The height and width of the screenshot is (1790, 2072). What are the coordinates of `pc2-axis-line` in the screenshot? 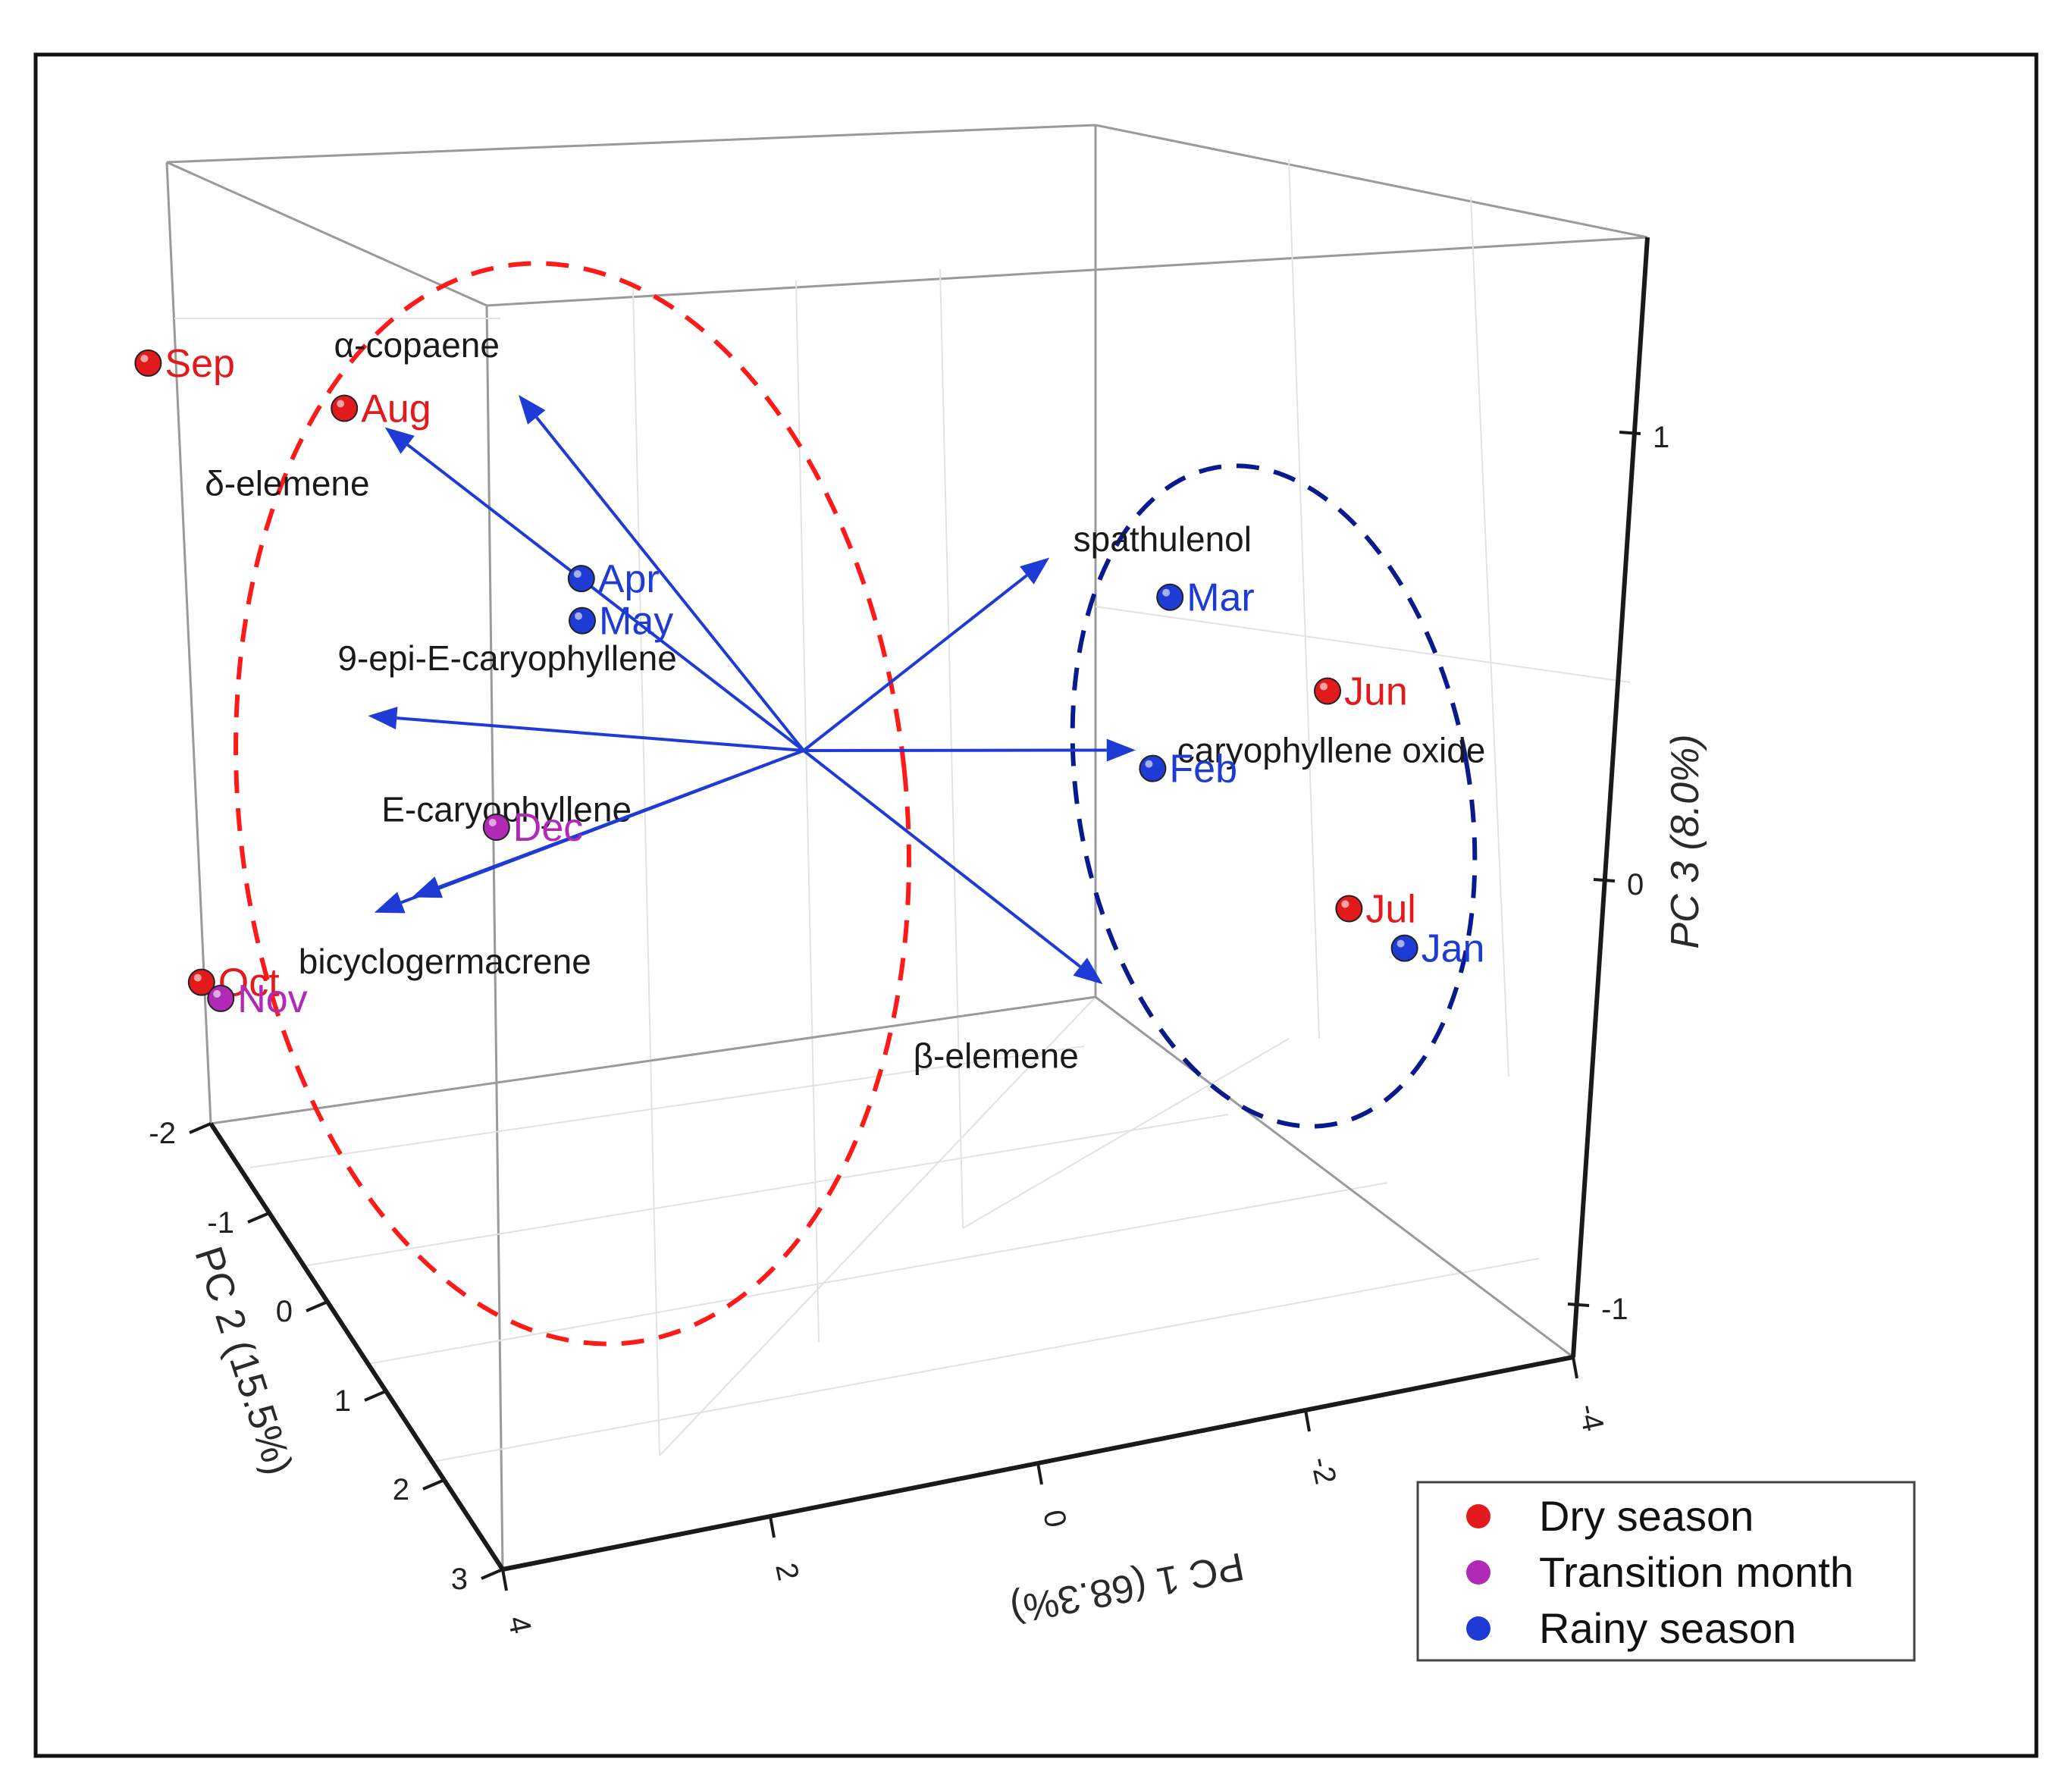 It's located at (357, 1346).